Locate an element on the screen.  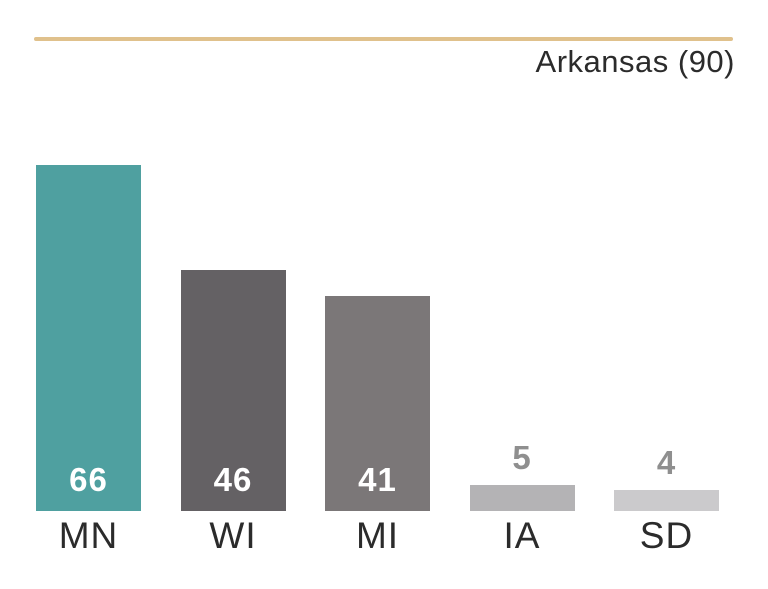
bar-label-MN: MN is located at coordinates (88, 535).